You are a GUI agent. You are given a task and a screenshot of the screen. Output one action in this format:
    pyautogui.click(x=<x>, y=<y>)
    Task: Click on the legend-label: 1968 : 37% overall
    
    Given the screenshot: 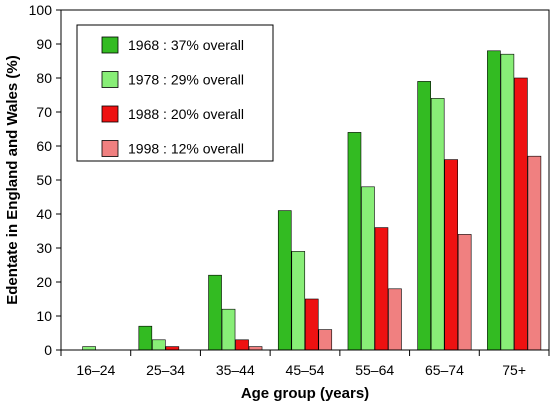 What is the action you would take?
    pyautogui.click(x=186, y=45)
    